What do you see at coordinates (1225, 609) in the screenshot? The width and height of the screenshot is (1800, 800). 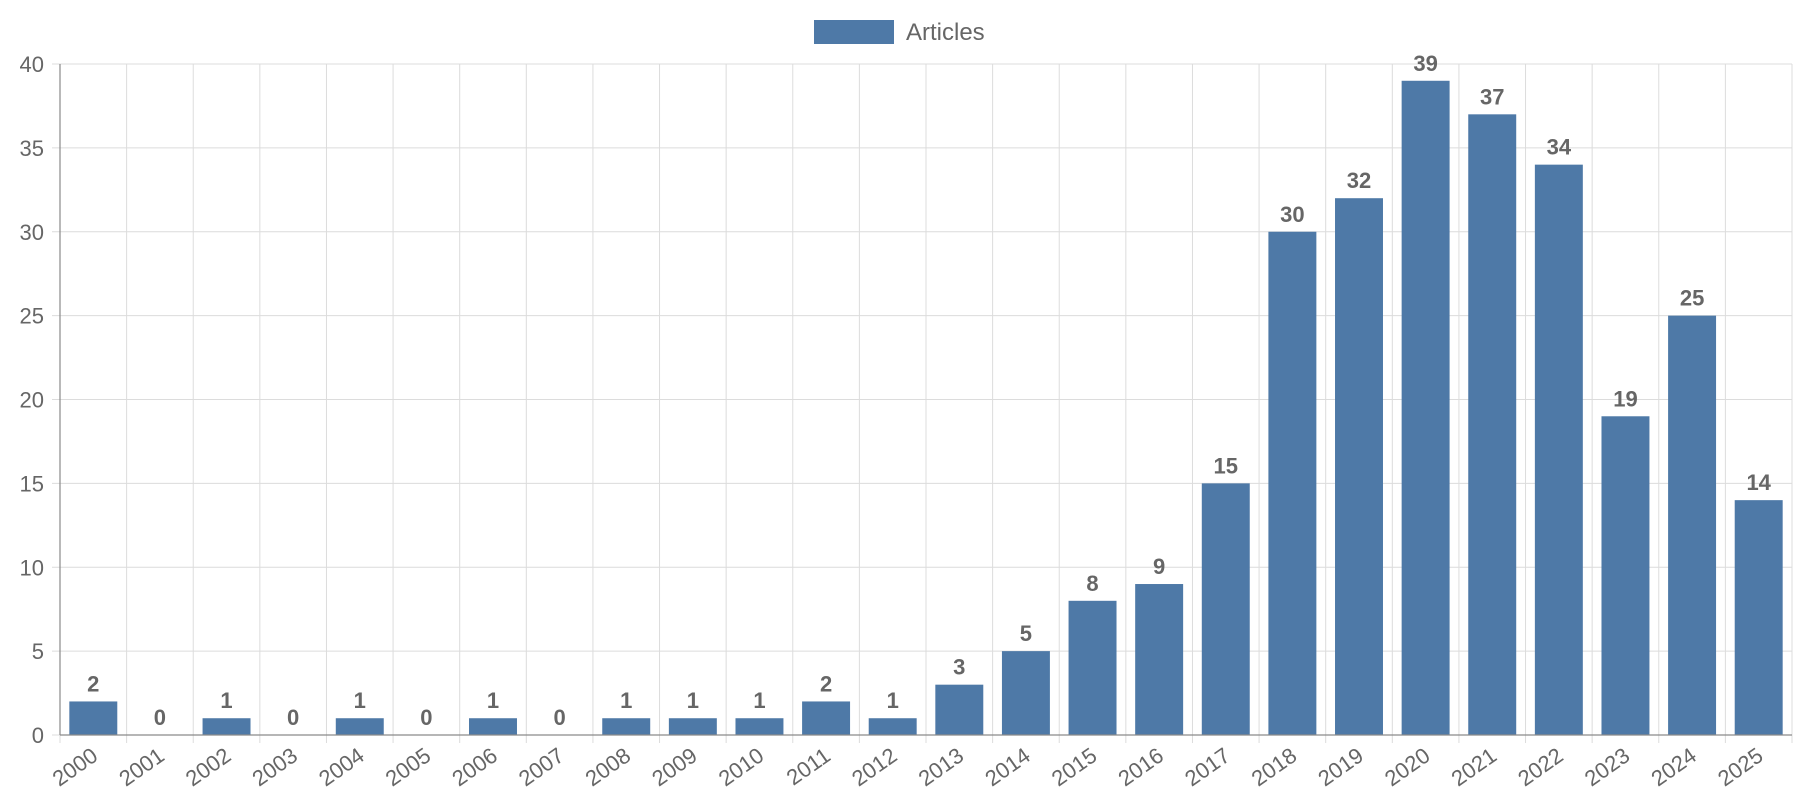 I see `bar-2017` at bounding box center [1225, 609].